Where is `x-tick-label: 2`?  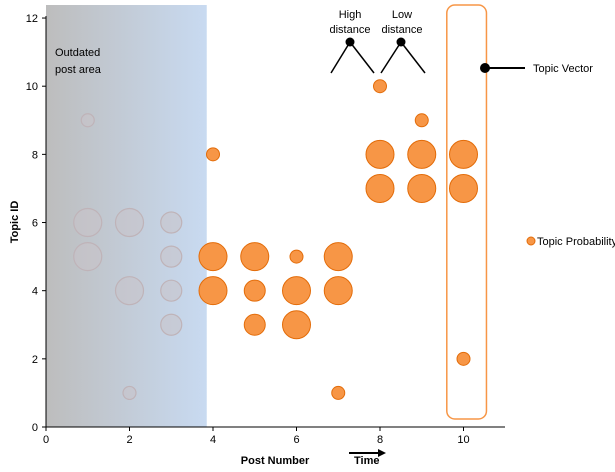 x-tick-label: 2 is located at coordinates (129, 440).